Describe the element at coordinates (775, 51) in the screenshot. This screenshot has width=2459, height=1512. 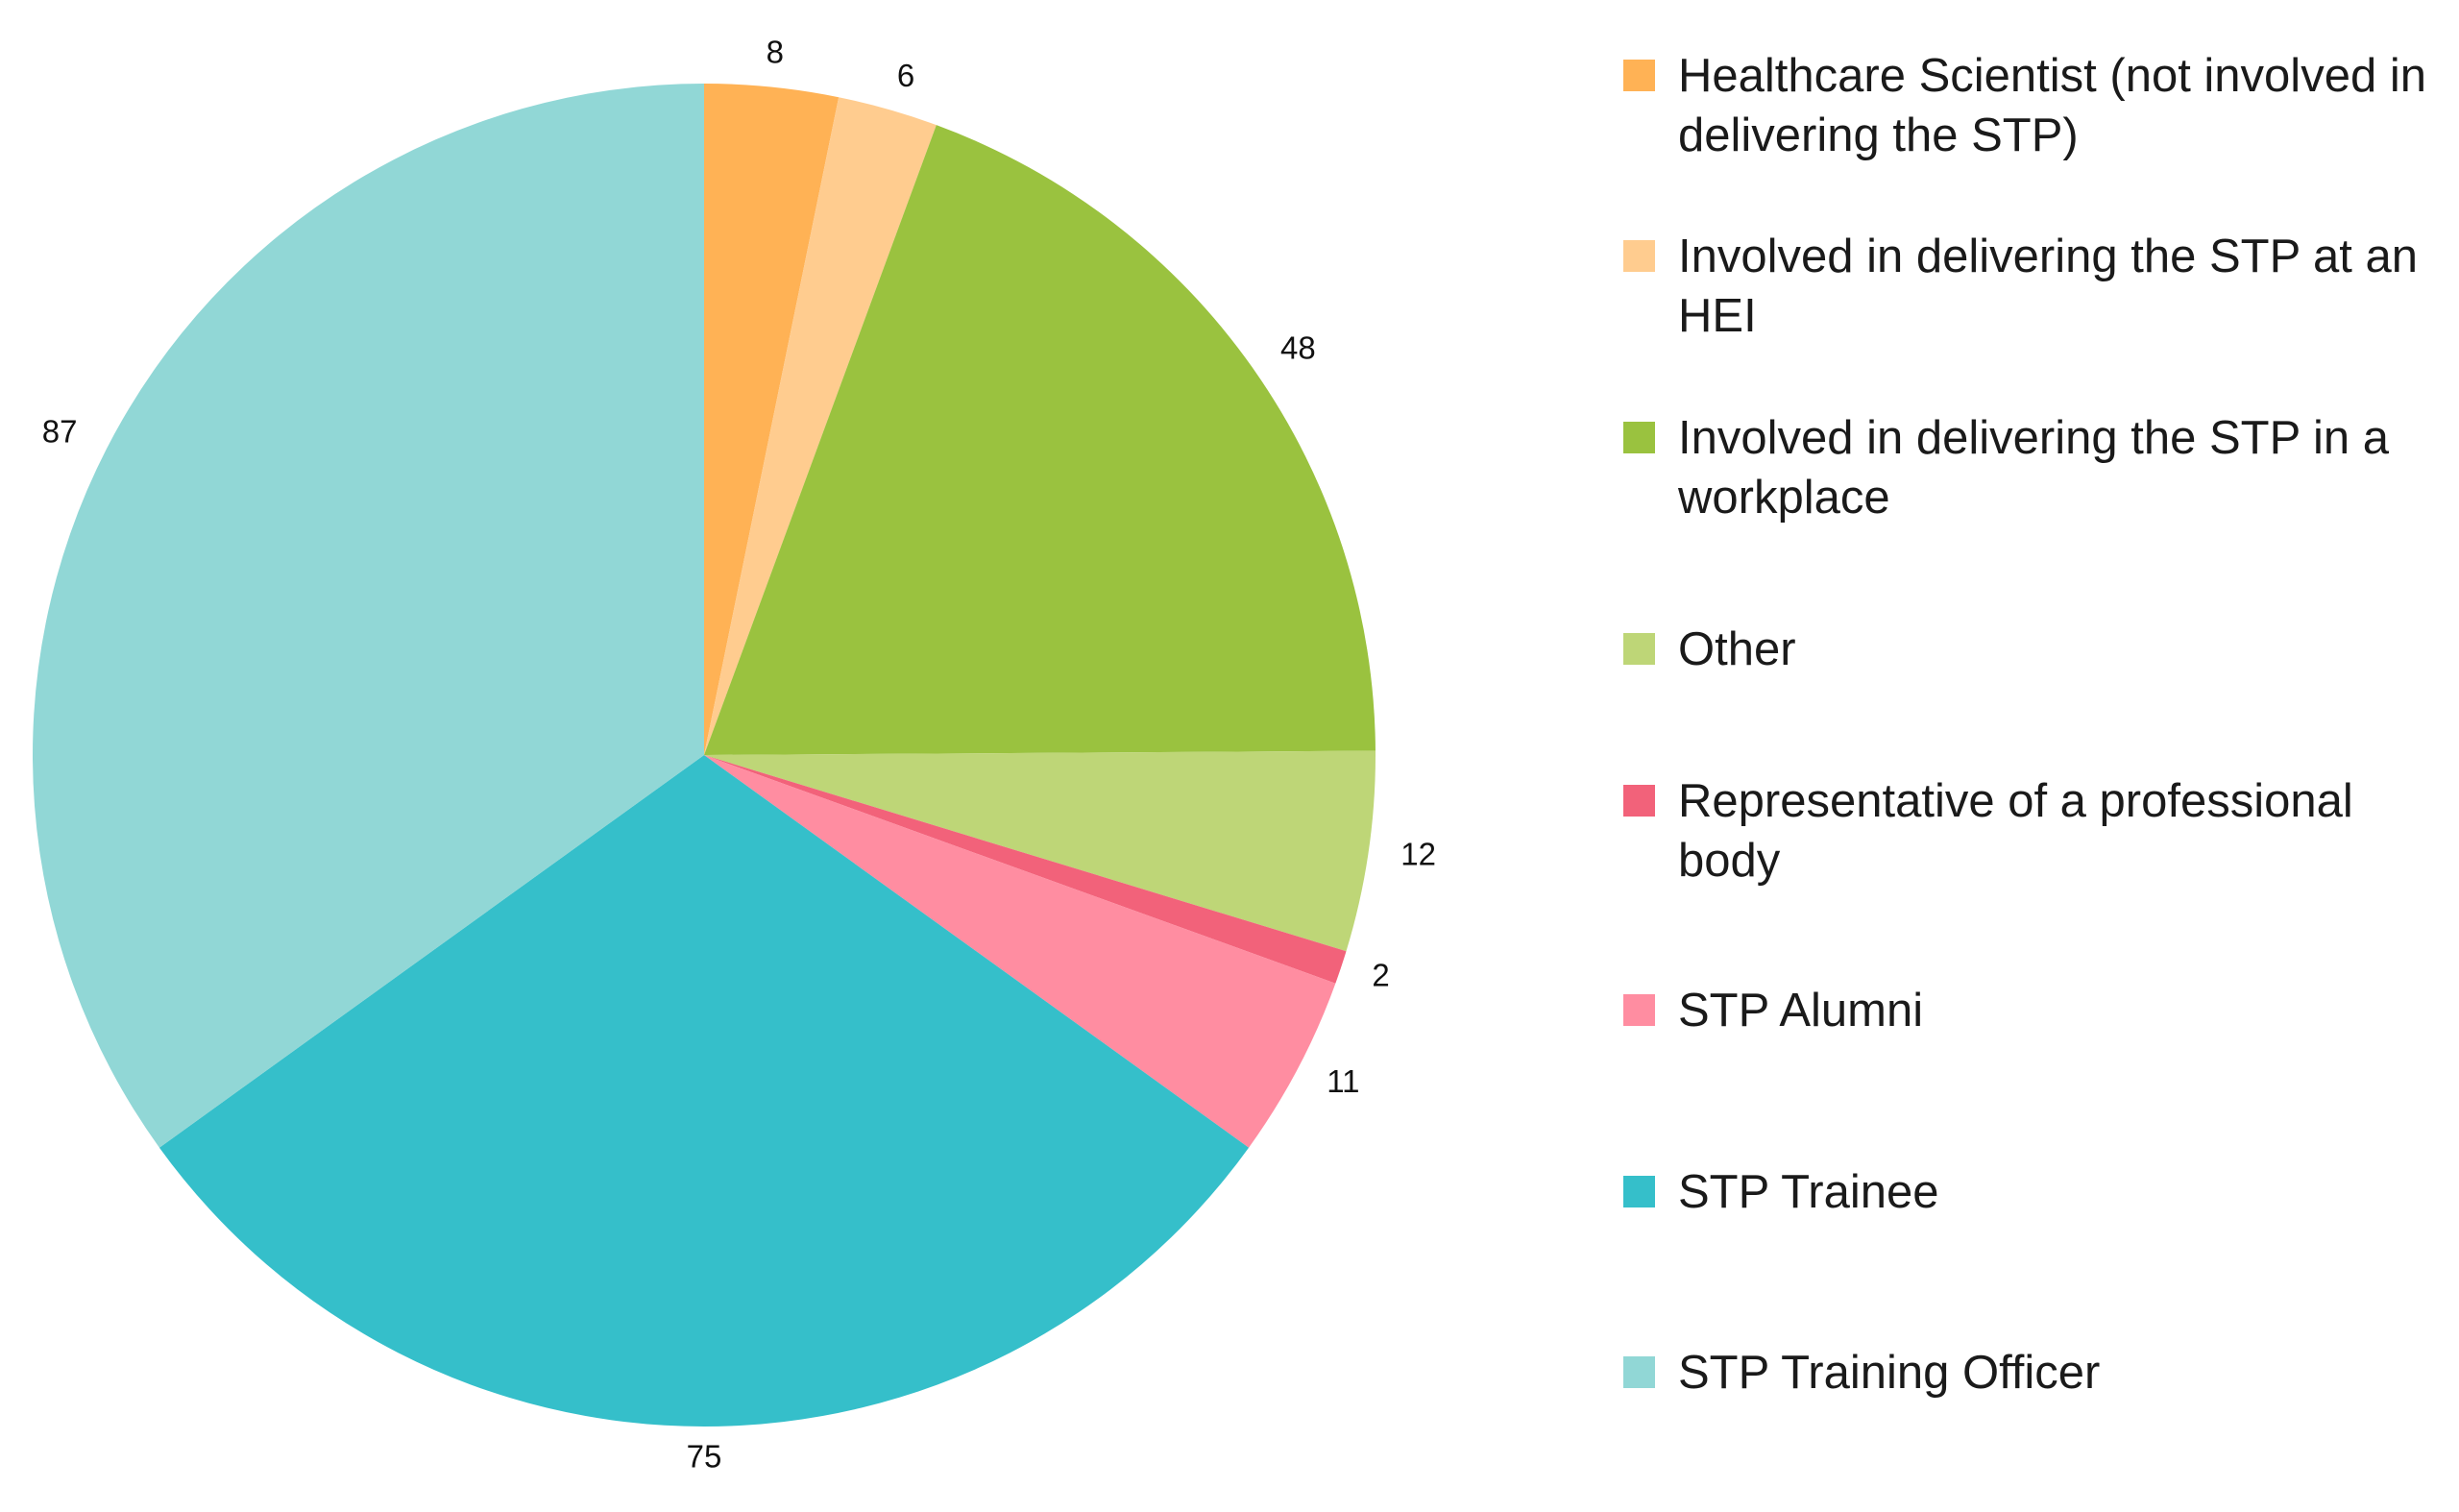
I see `data-label: 8` at that location.